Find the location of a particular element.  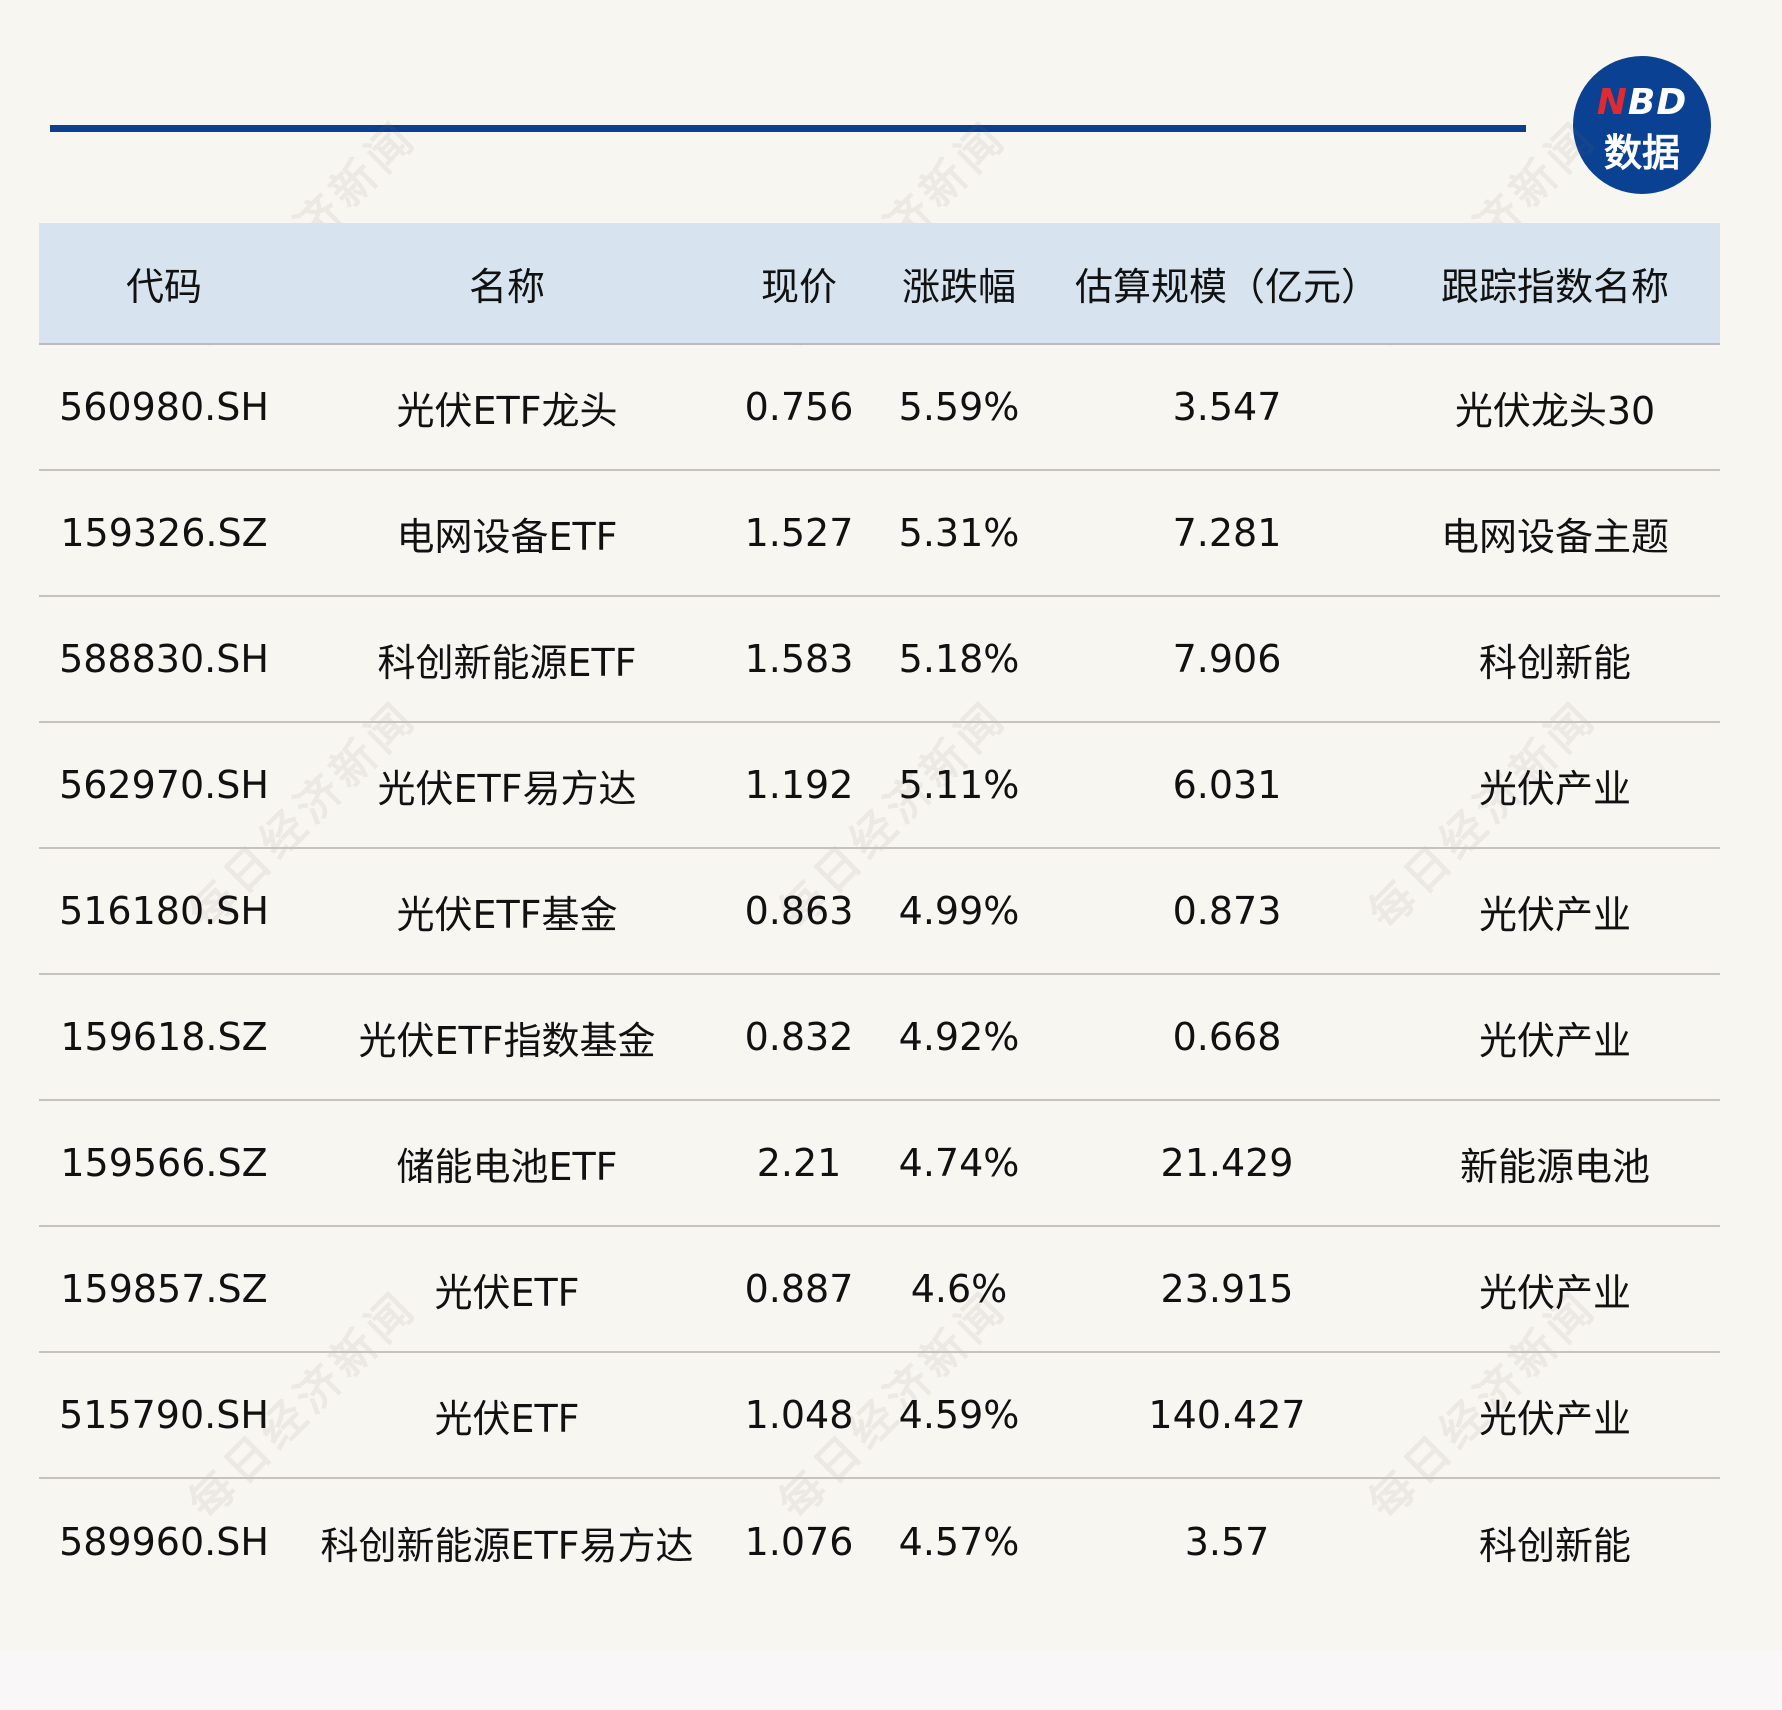

cell-price: 1.527 is located at coordinates (799, 533).